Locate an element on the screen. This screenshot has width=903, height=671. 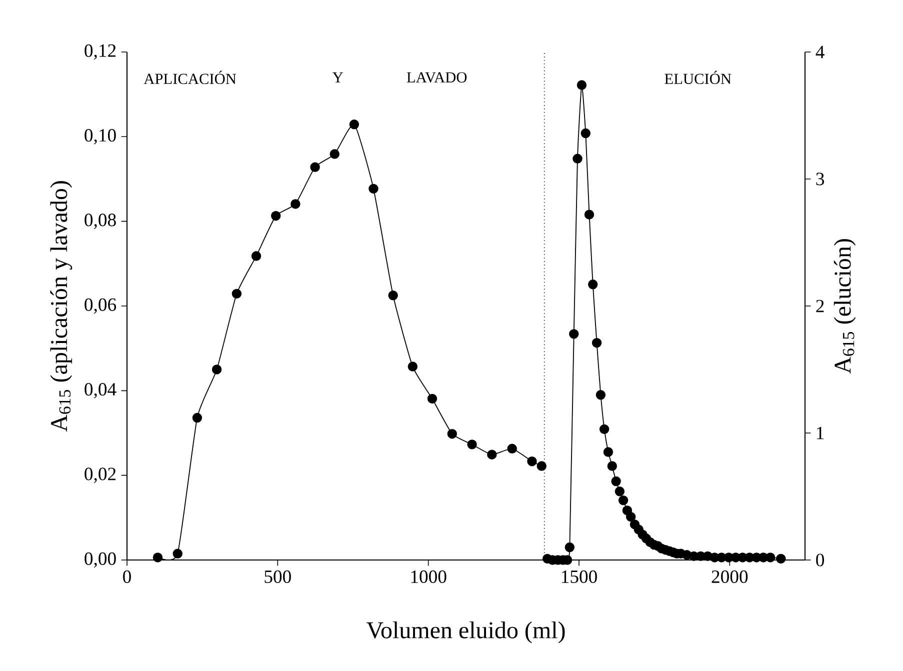
y2-tick-label: 0 is located at coordinates (820, 560).